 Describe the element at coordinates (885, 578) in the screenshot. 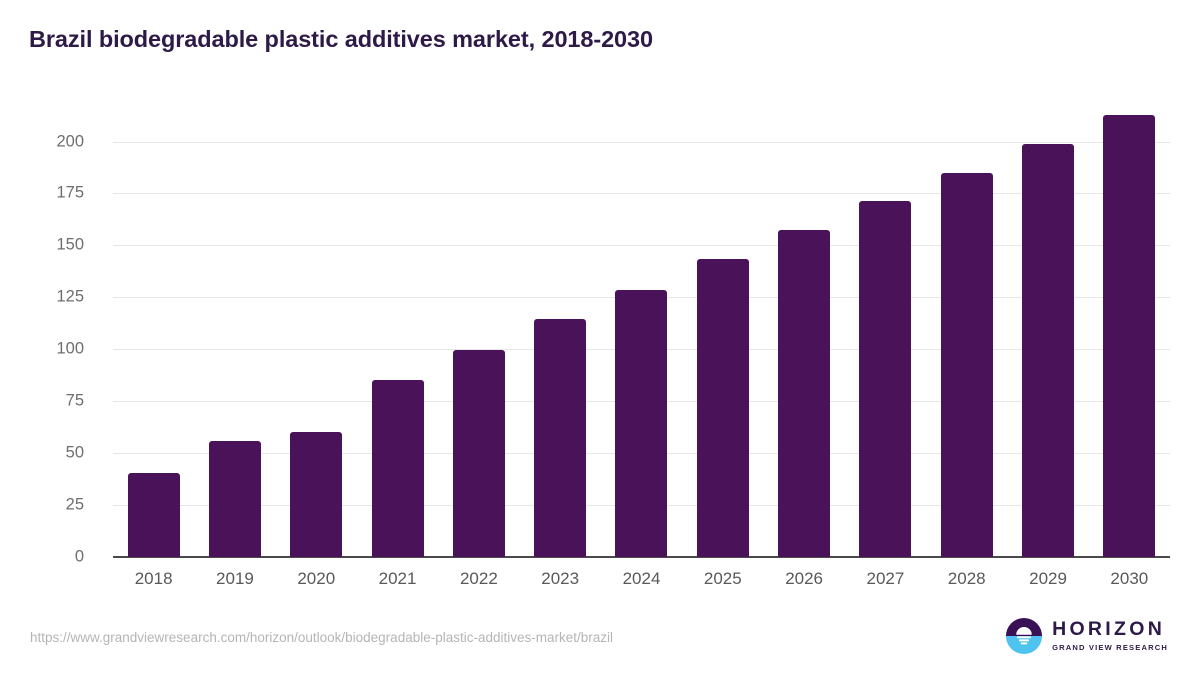

I see `x-axis-tick-label: 2027` at that location.